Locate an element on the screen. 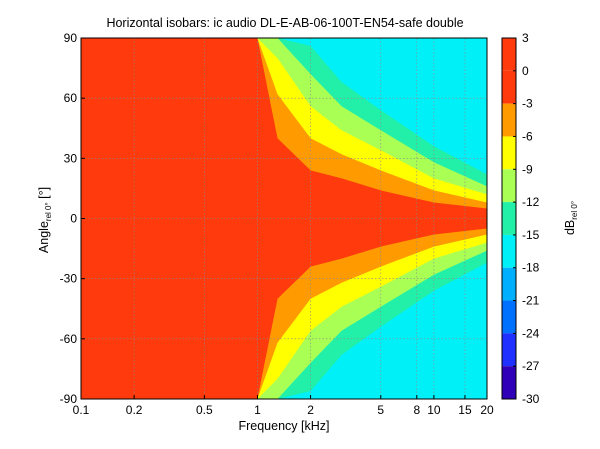 The width and height of the screenshot is (600, 449). y-tick-label: 30 is located at coordinates (71, 158).